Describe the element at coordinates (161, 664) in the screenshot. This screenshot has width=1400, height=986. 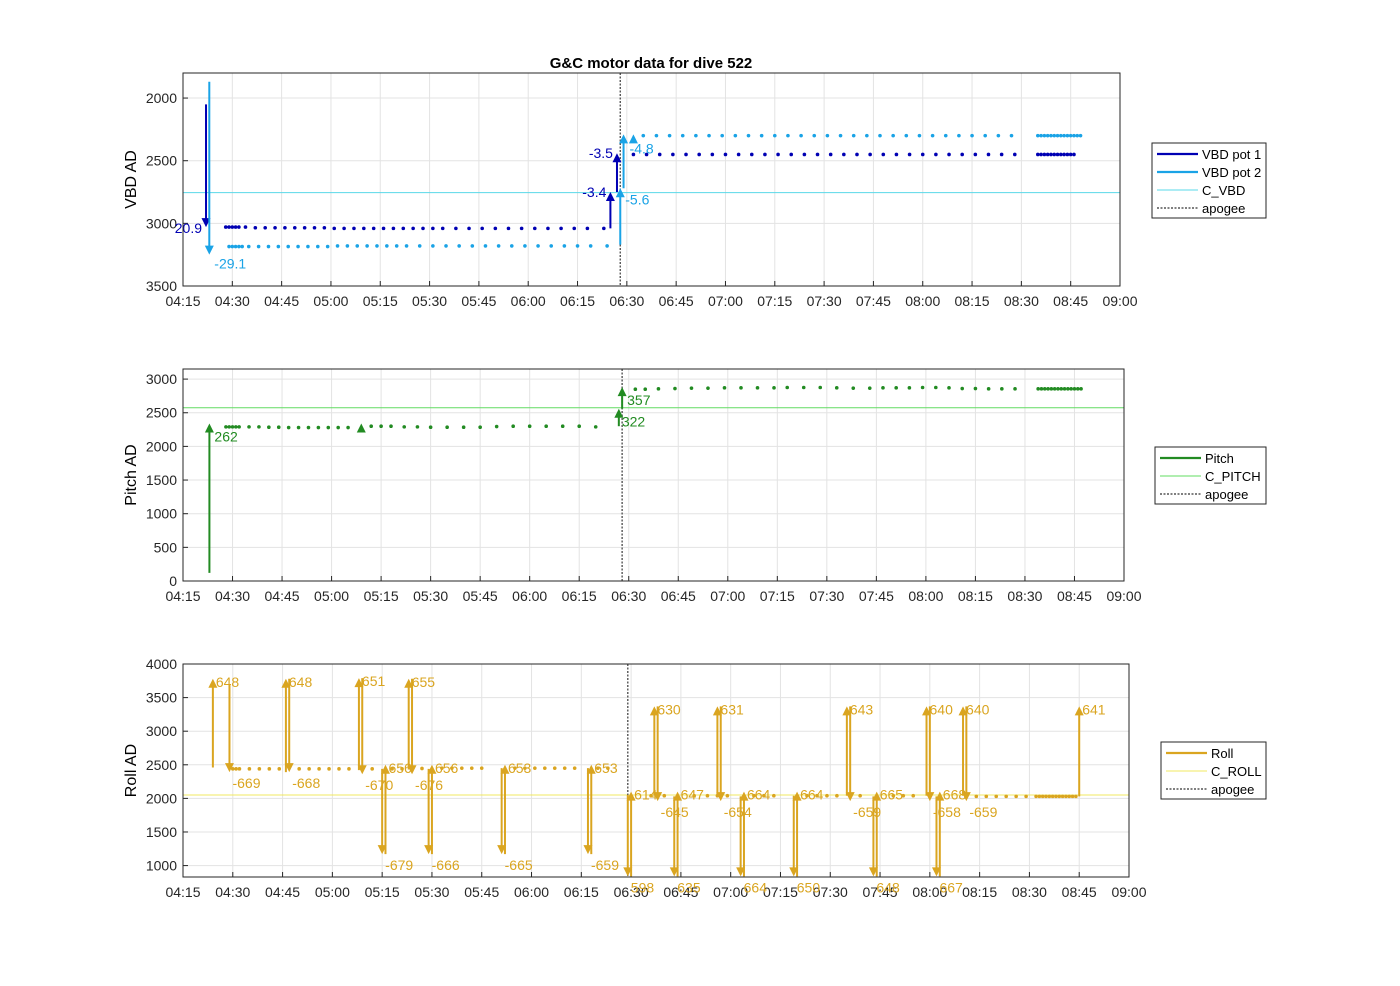
I see `y-tick-label: 4000` at that location.